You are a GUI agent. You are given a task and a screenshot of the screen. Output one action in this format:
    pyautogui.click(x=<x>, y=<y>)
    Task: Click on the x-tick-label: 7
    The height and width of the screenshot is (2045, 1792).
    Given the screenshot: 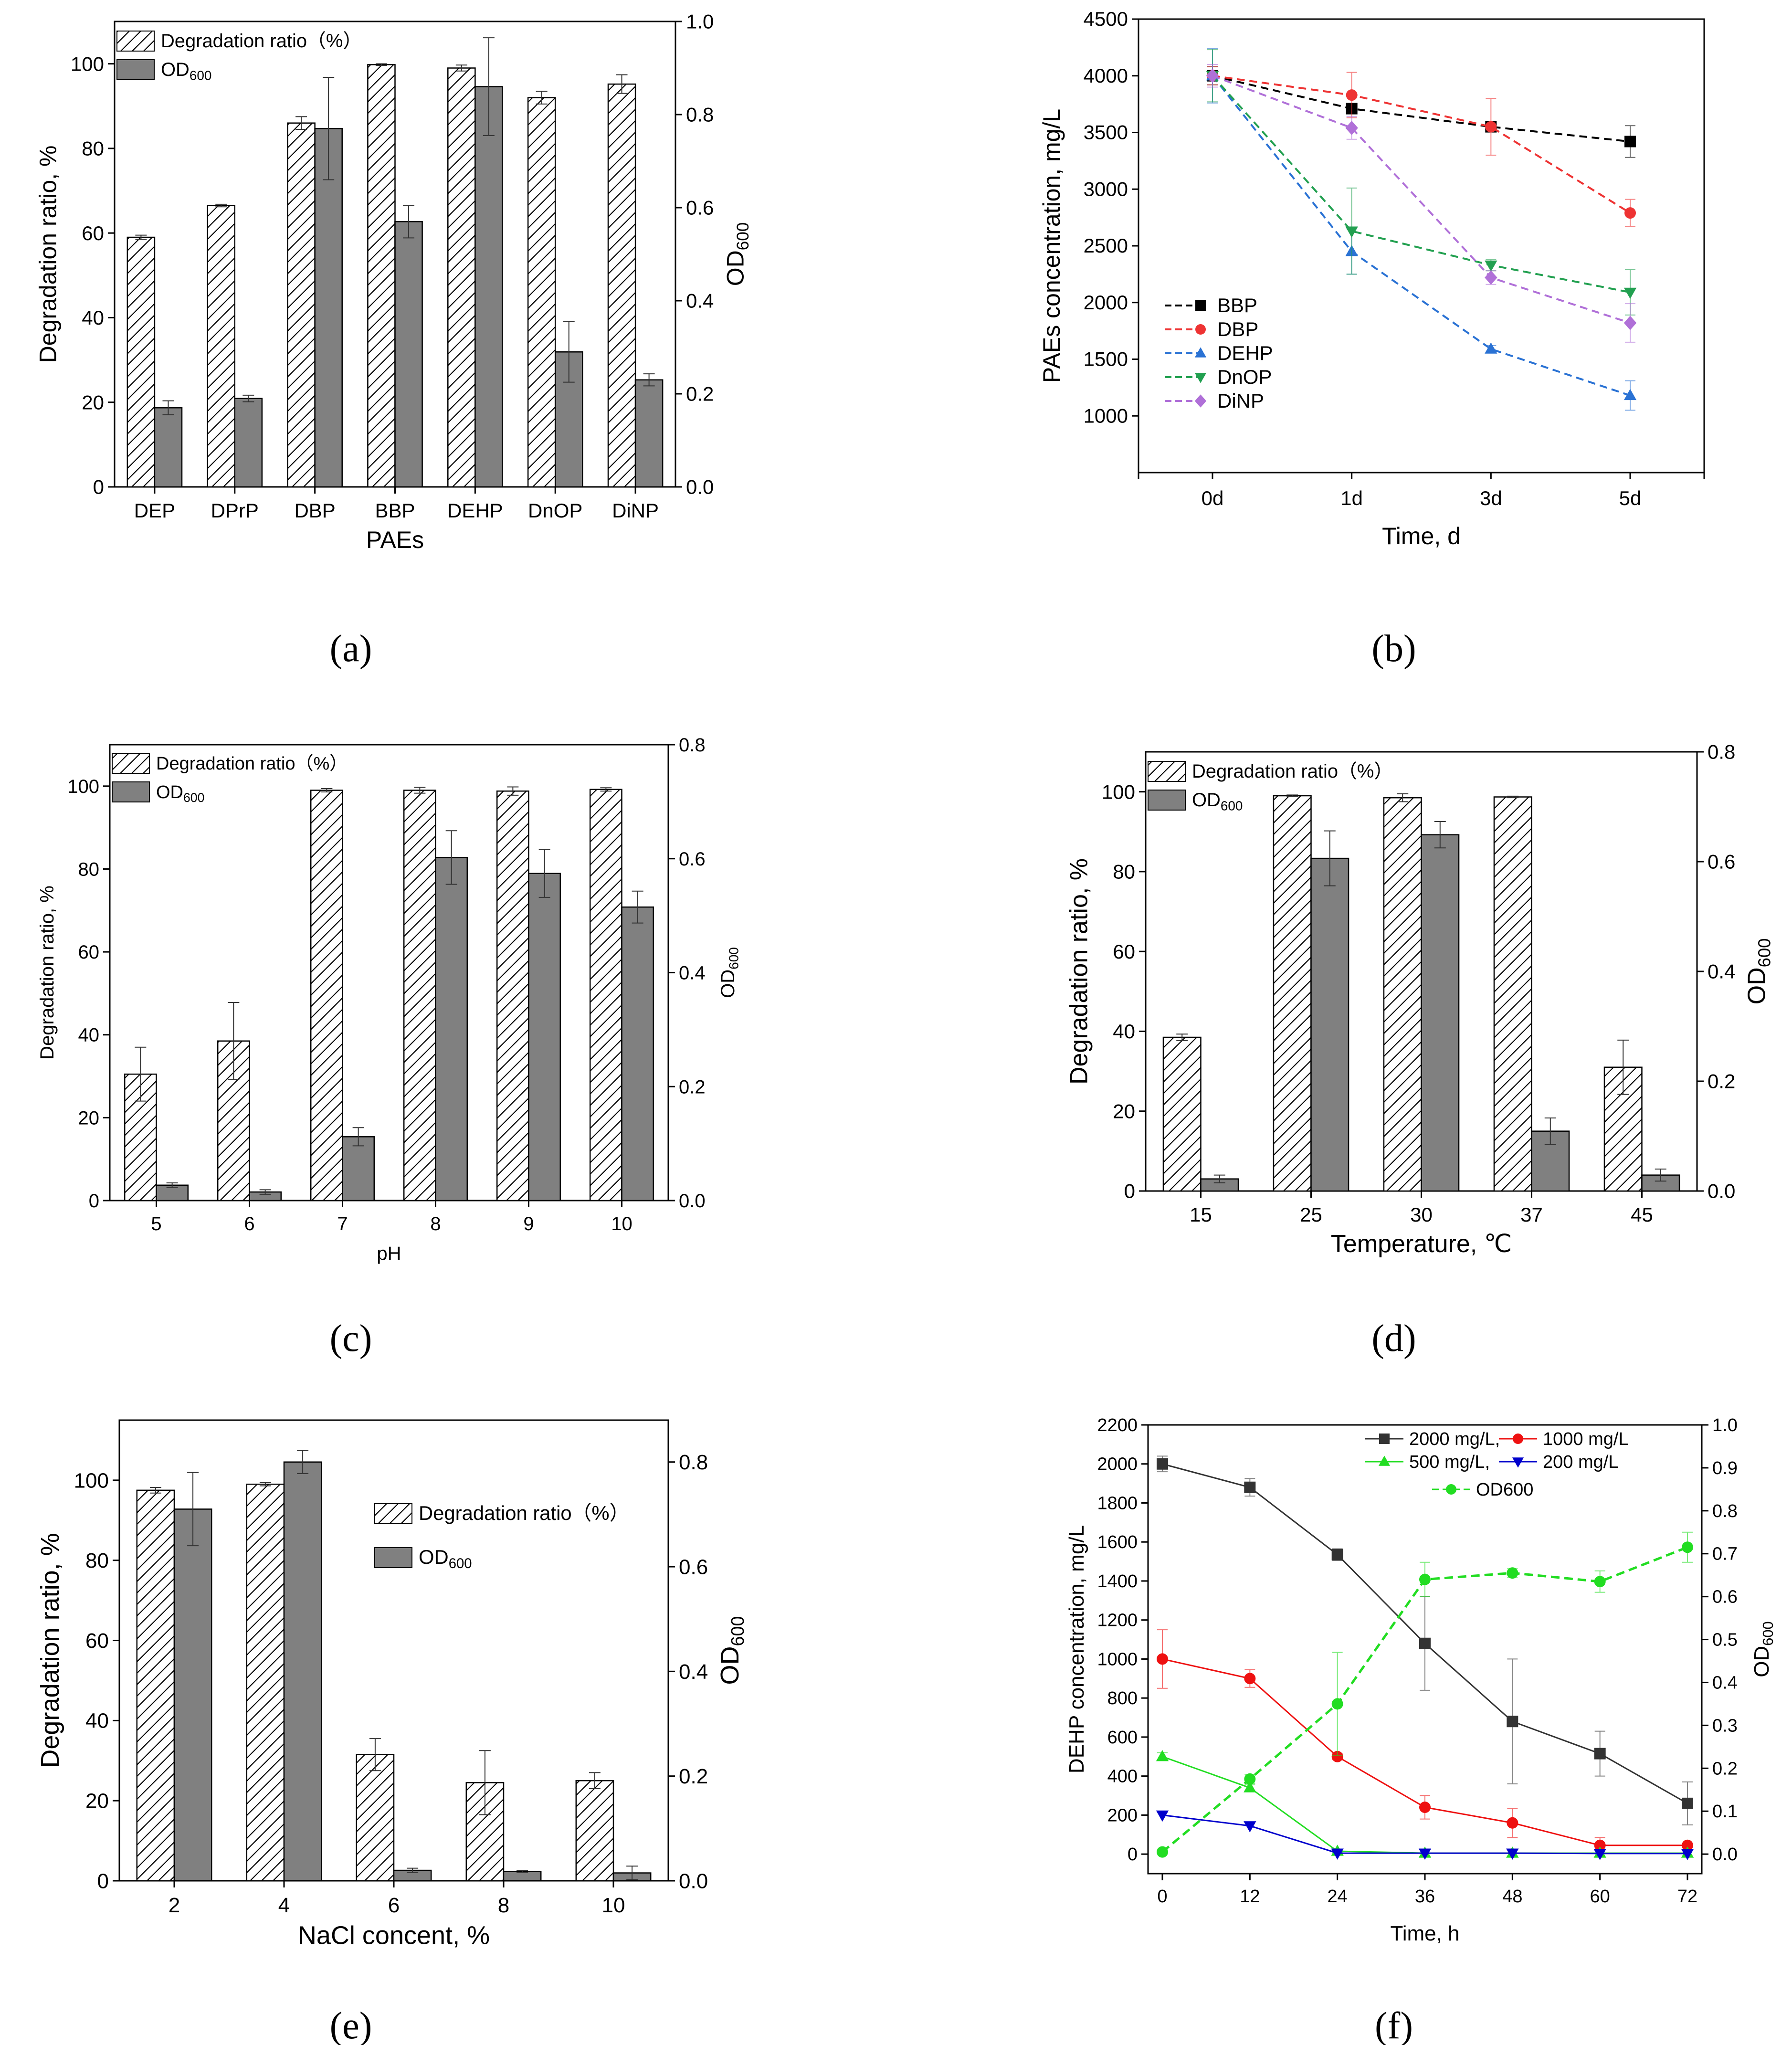 What is the action you would take?
    pyautogui.click(x=343, y=1223)
    